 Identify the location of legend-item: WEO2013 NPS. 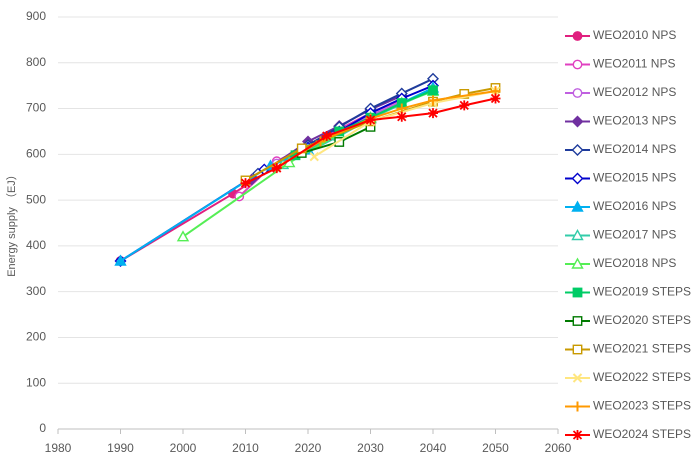
(620, 121).